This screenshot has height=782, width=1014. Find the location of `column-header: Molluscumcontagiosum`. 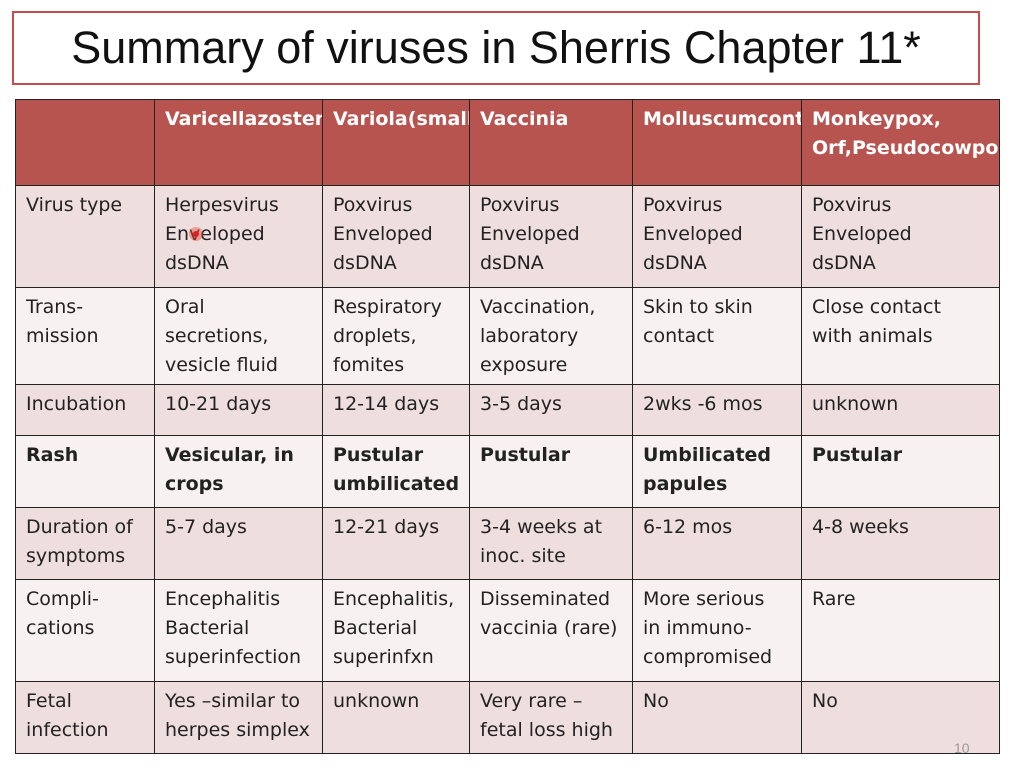

column-header: Molluscumcontagiosum is located at coordinates (717, 142).